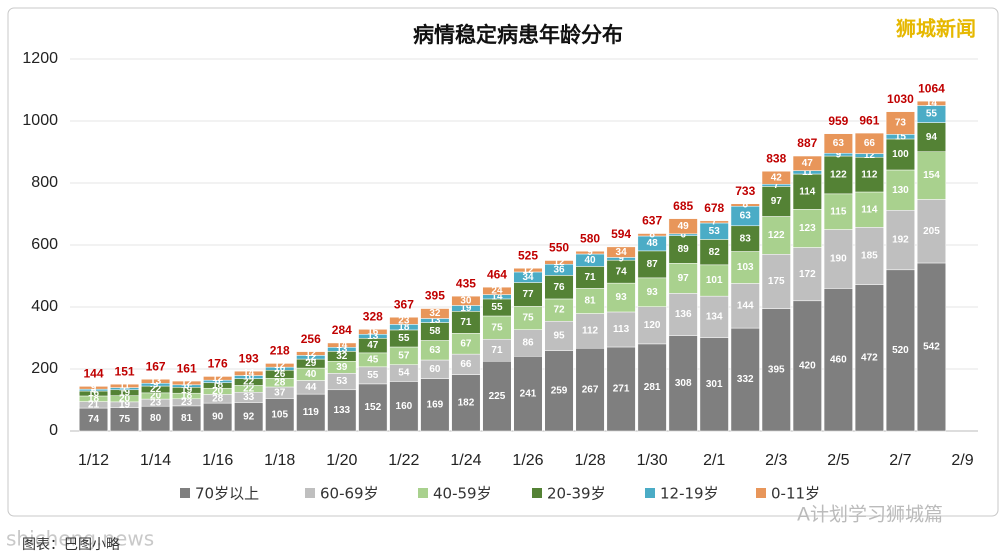 The height and width of the screenshot is (558, 1006). I want to click on segment-label: 12, so click(218, 378).